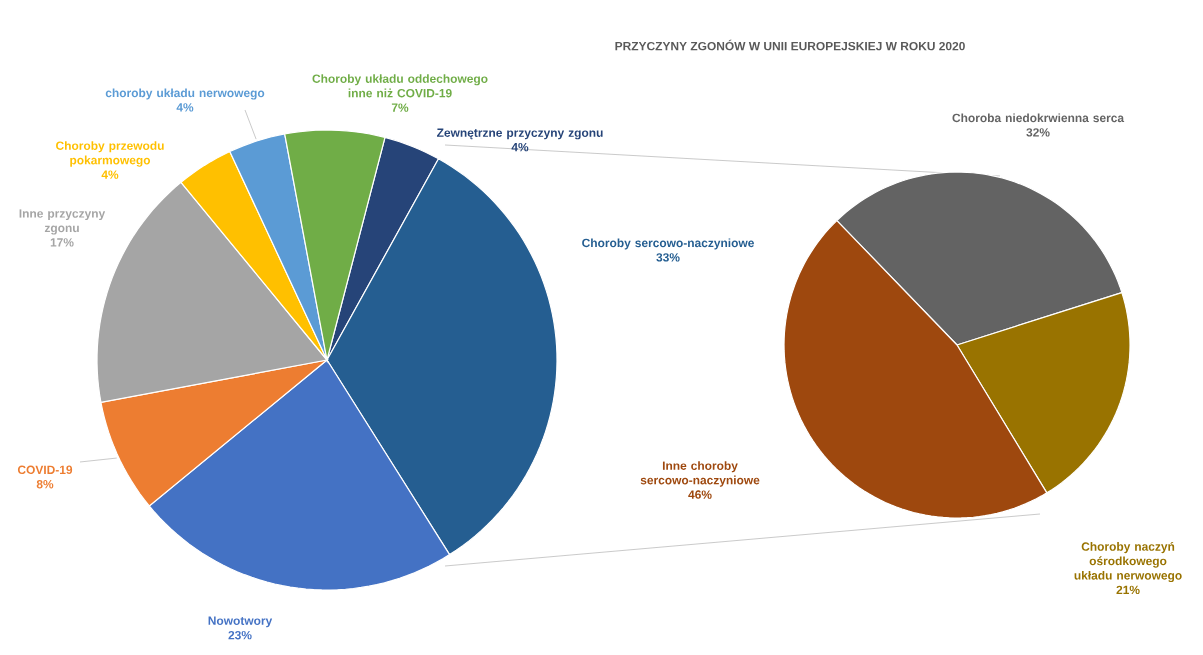 The image size is (1203, 655). Describe the element at coordinates (110, 154) in the screenshot. I see `slice-label: Choroby przewodu pokarmowego` at that location.